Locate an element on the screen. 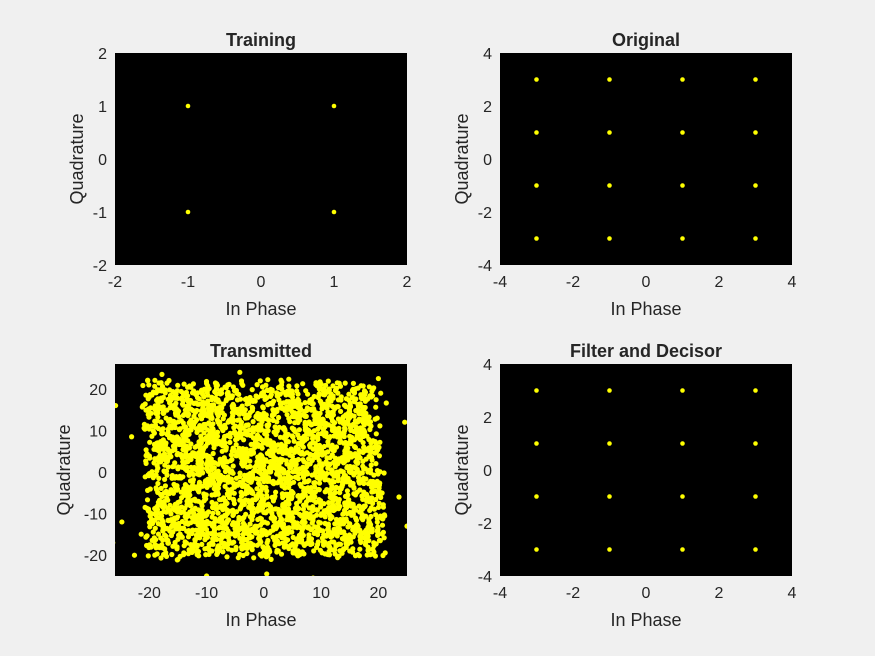  x-tick-label: 0 is located at coordinates (646, 282).